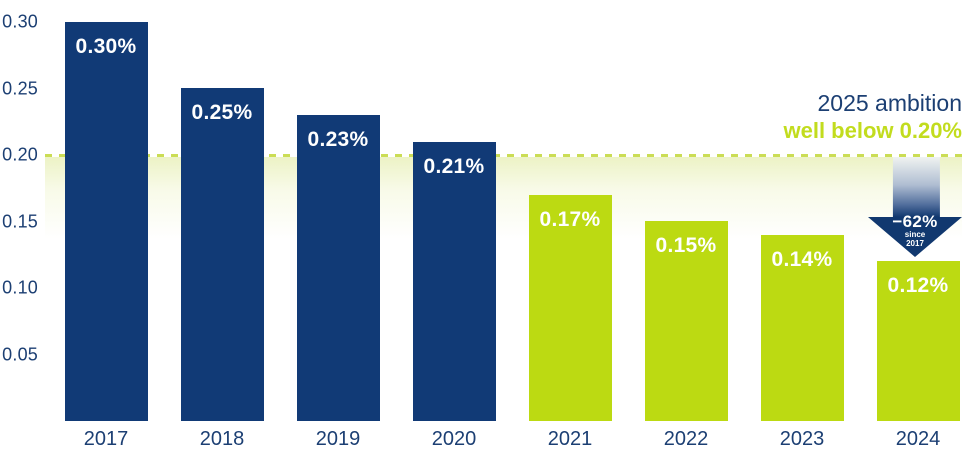  What do you see at coordinates (20, 154) in the screenshot?
I see `y-axis-tick-0.20: 0.20` at bounding box center [20, 154].